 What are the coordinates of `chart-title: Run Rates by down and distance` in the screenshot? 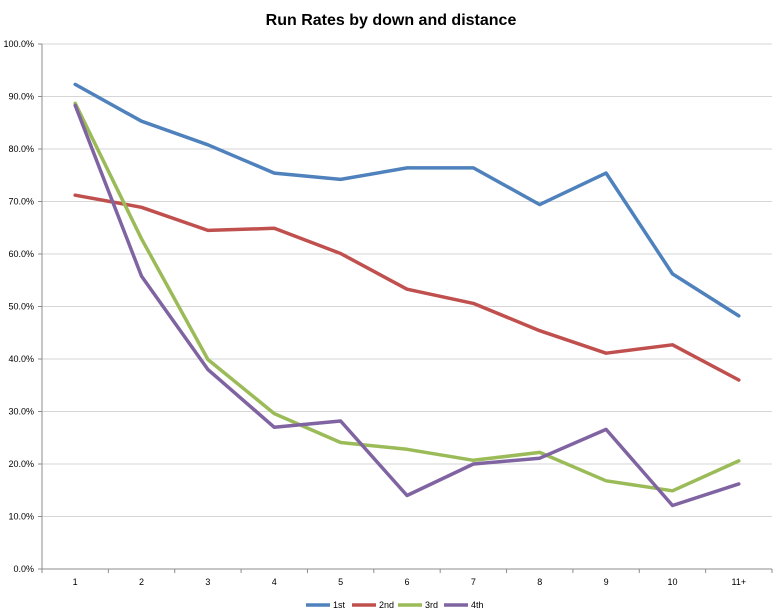 It's located at (391, 20).